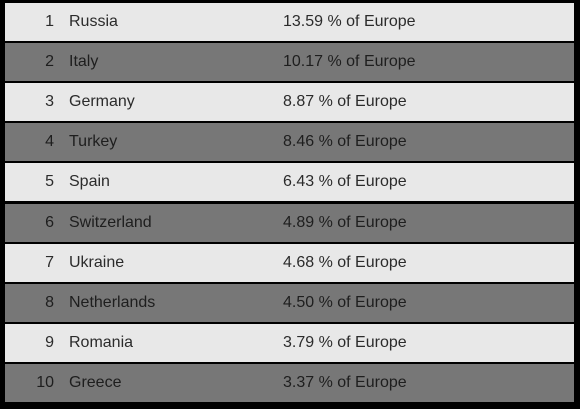 This screenshot has height=409, width=580. I want to click on table-row: 1 Russia 13.59 % of Europe, so click(289, 22).